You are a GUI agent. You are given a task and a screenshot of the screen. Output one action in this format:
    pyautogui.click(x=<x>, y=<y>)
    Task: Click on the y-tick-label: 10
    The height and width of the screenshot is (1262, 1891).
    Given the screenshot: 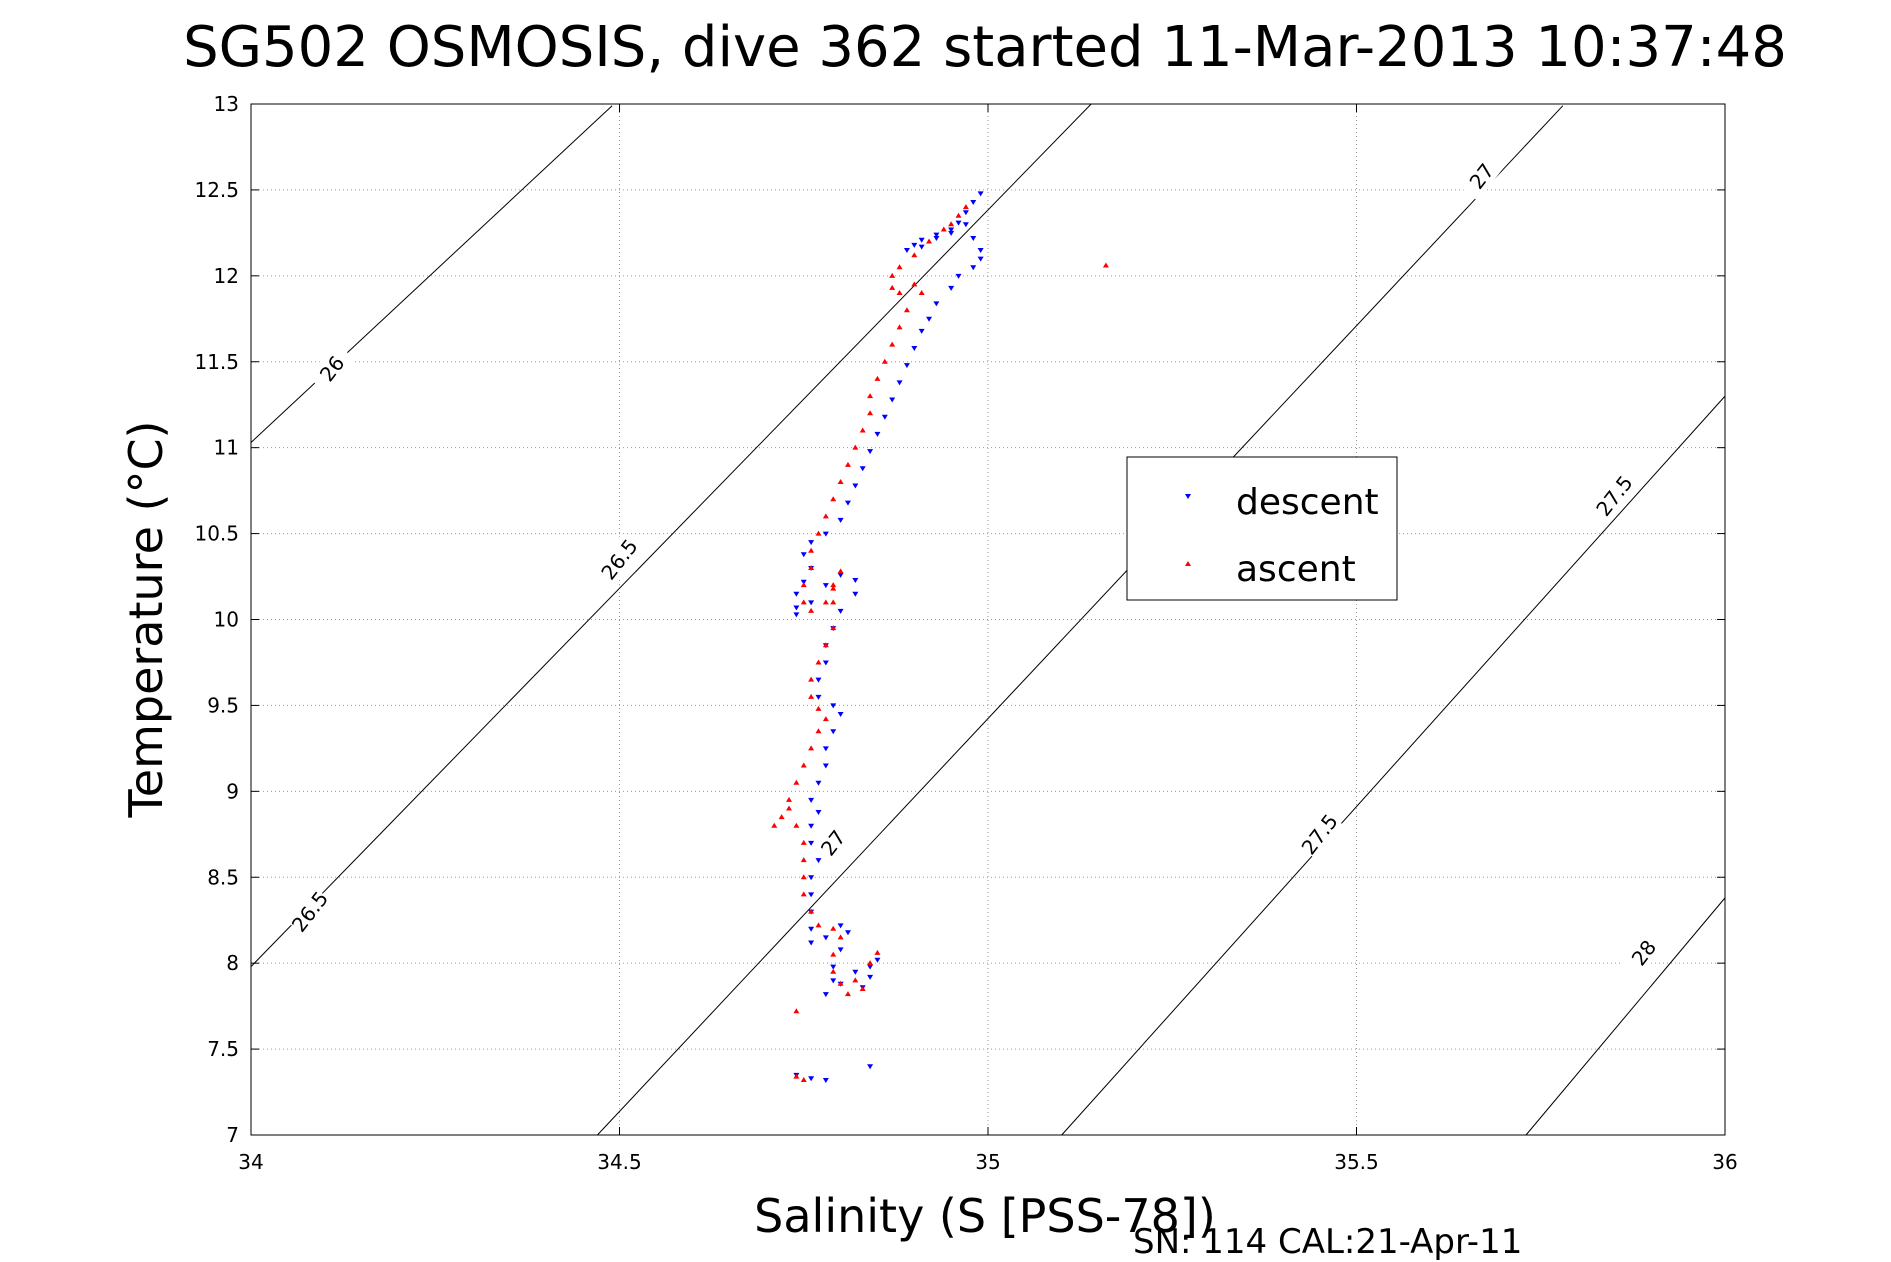 What is the action you would take?
    pyautogui.click(x=226, y=620)
    